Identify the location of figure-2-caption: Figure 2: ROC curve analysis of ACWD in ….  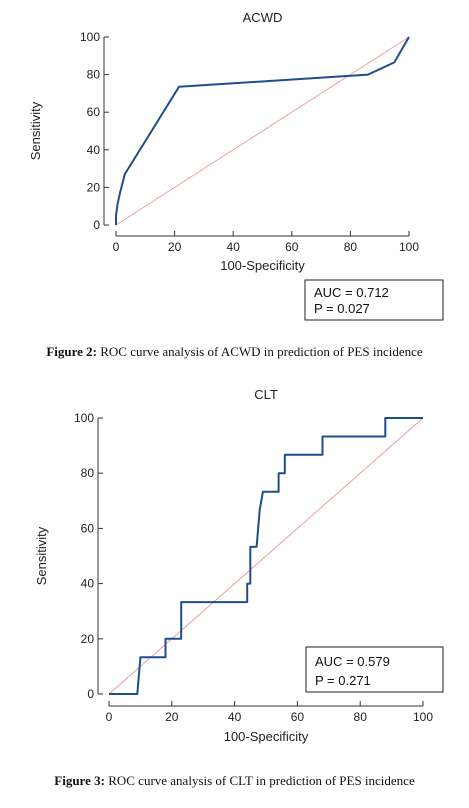
(234, 352).